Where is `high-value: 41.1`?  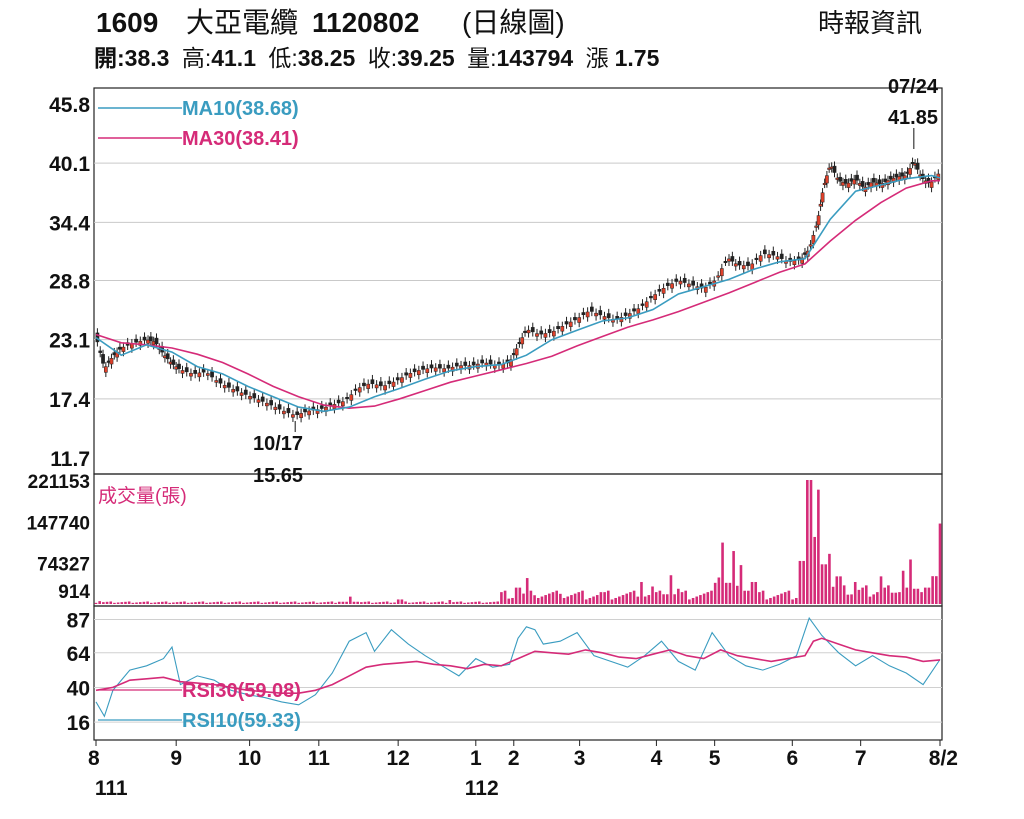 high-value: 41.1 is located at coordinates (233, 58).